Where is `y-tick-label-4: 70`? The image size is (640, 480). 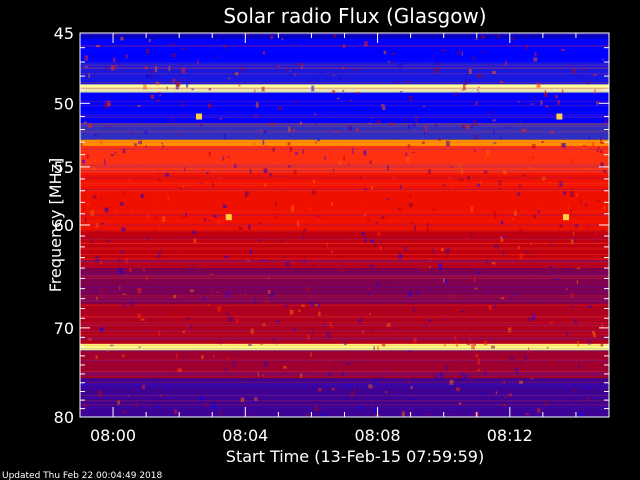 y-tick-label-4: 70 is located at coordinates (64, 328).